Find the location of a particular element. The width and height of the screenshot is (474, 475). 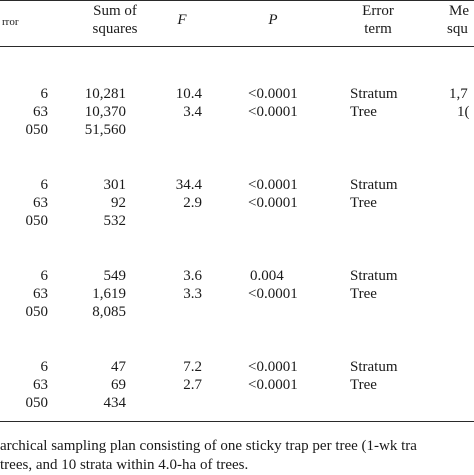

ss-cell: 10,281 is located at coordinates (105, 94).